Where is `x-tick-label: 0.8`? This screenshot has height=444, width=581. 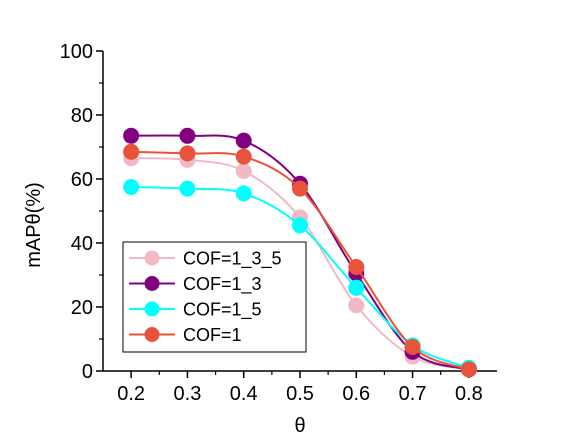 x-tick-label: 0.8 is located at coordinates (469, 394).